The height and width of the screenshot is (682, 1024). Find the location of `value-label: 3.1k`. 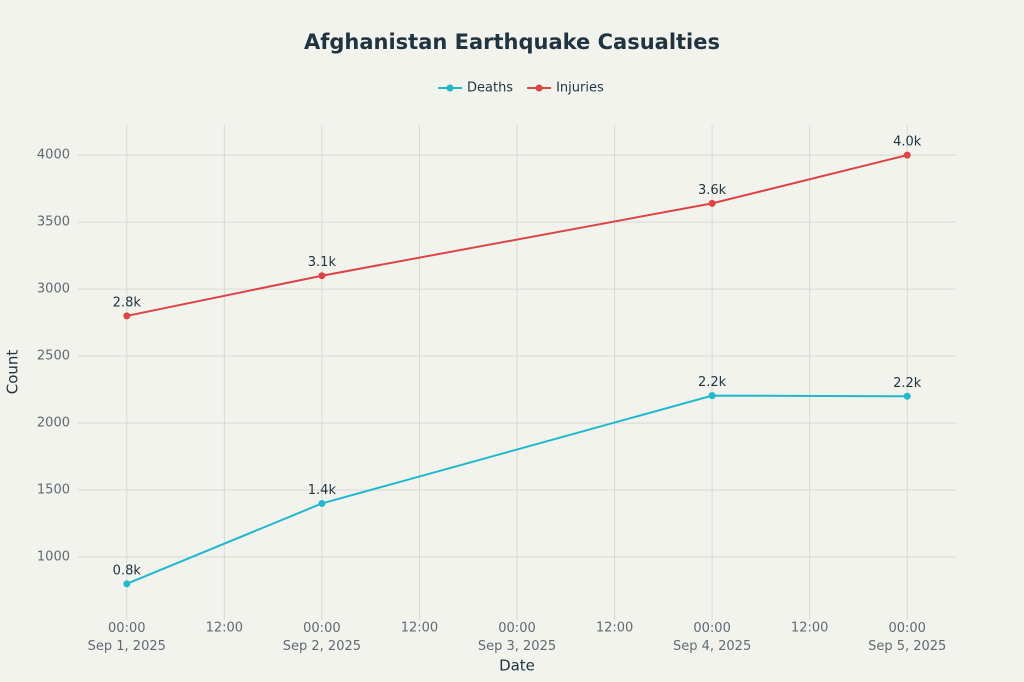

value-label: 3.1k is located at coordinates (322, 262).